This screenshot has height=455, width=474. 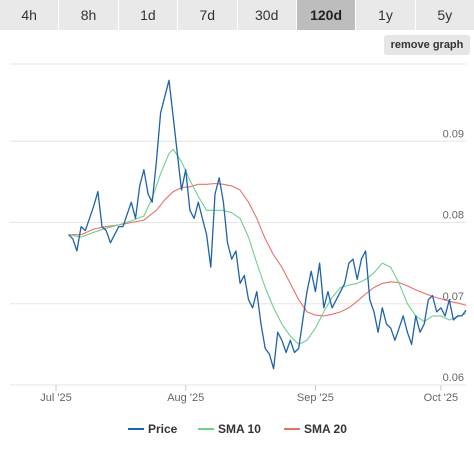 I want to click on tab-1d: 1d, so click(x=148, y=15).